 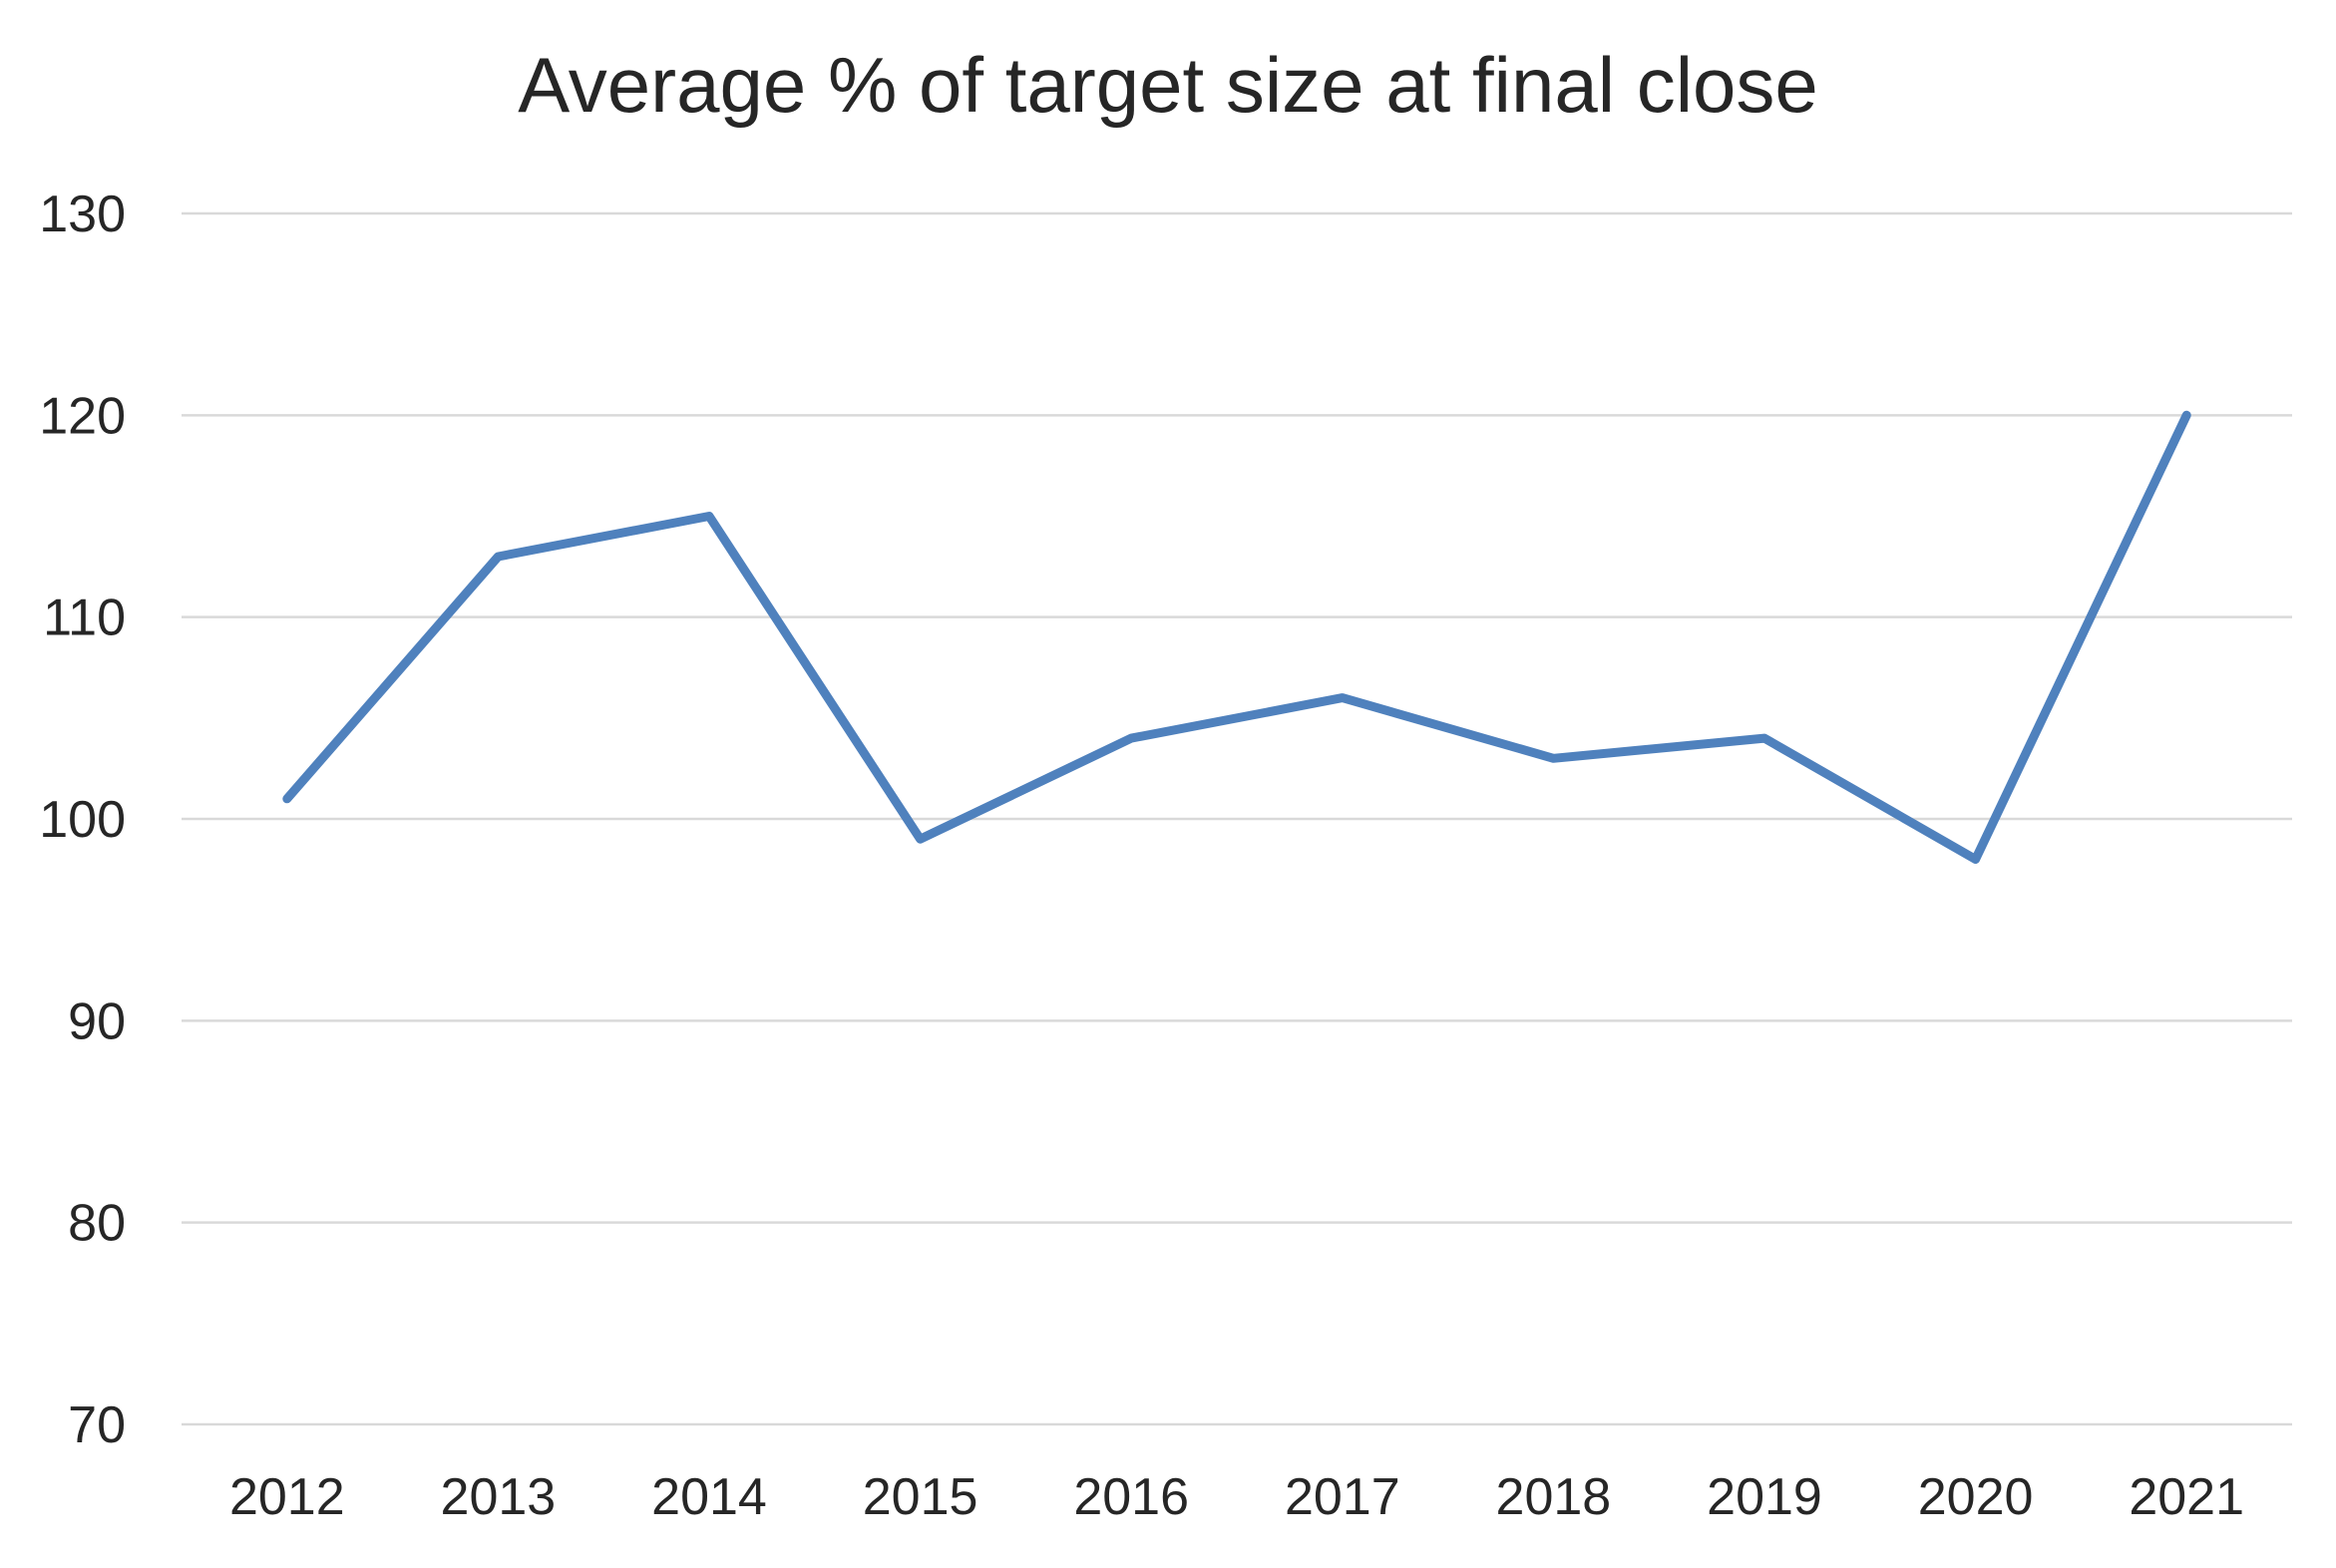 I want to click on x-tick-label: 2013, so click(x=499, y=1497).